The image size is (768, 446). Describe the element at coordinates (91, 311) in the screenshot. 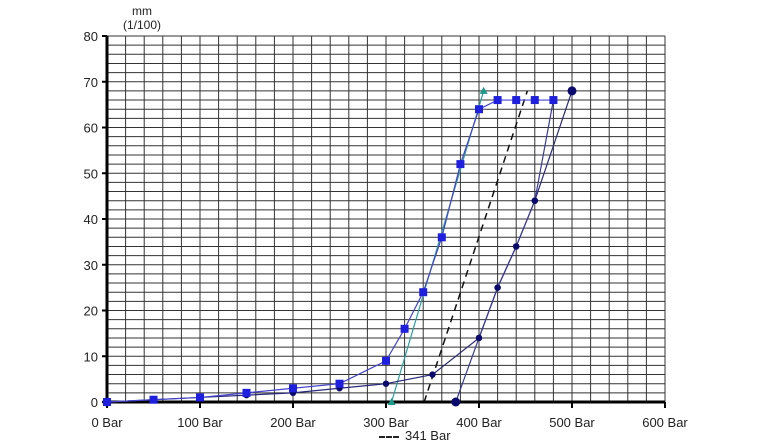

I see `y-tick-label: 20` at that location.